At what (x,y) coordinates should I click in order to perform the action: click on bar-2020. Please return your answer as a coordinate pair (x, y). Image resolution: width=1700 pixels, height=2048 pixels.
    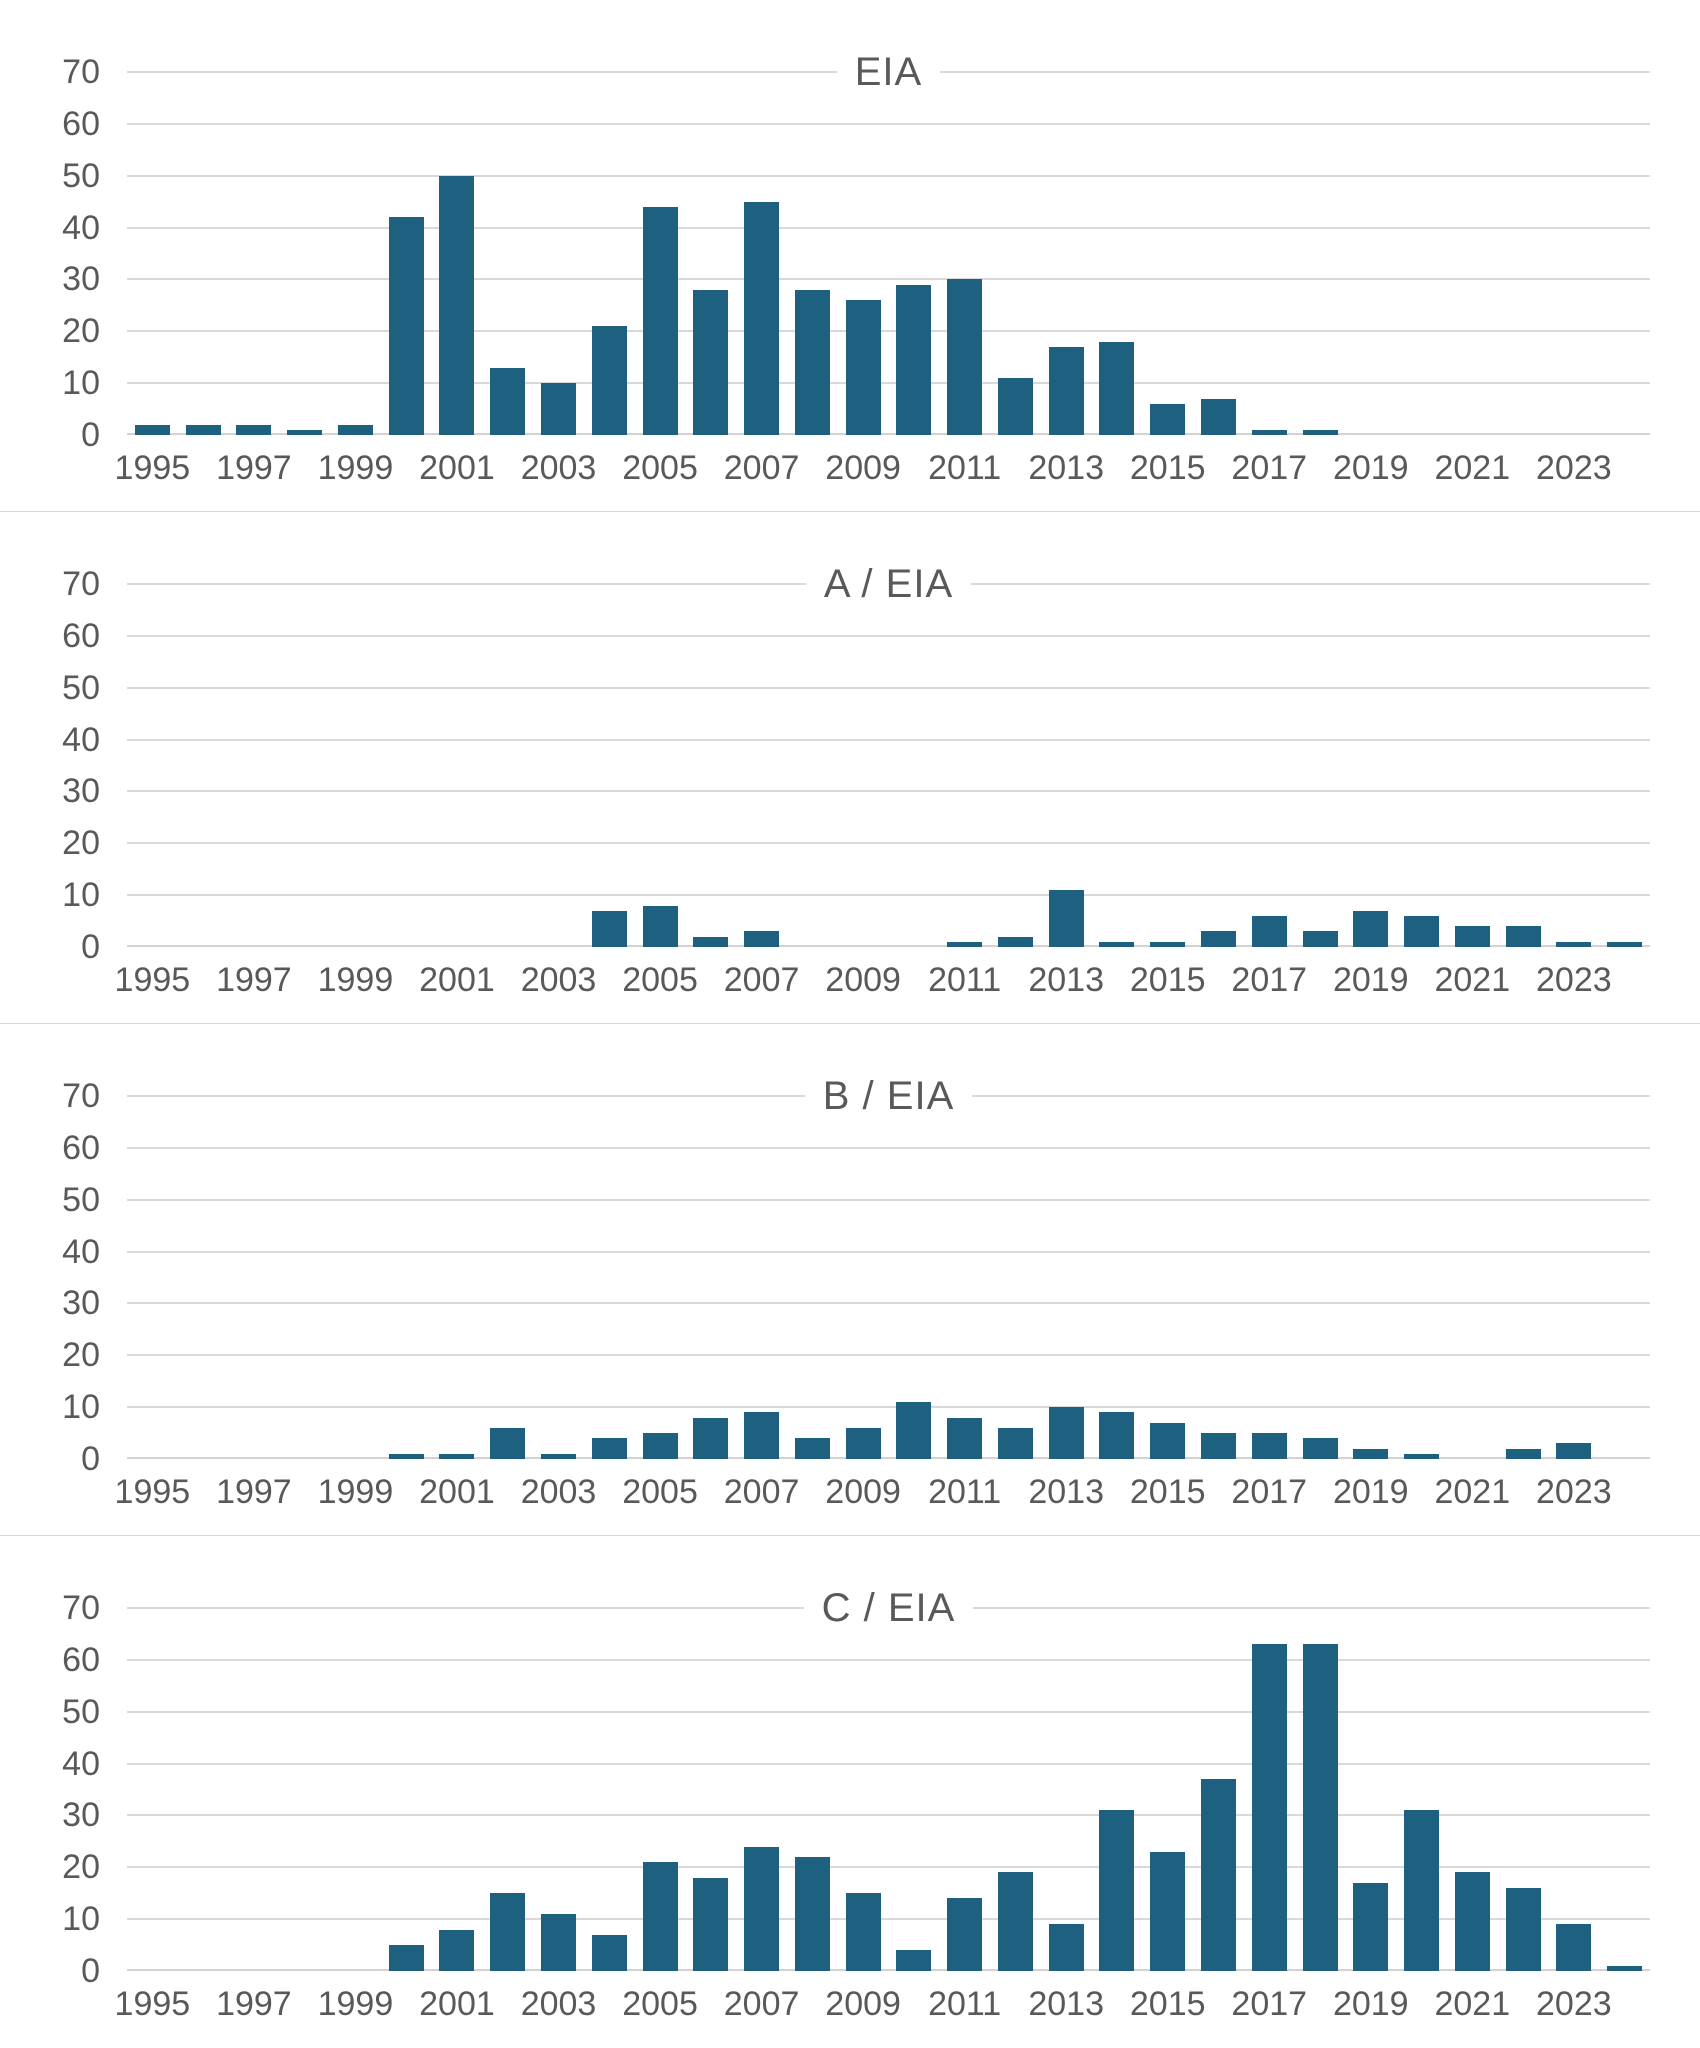
    Looking at the image, I should click on (1422, 931).